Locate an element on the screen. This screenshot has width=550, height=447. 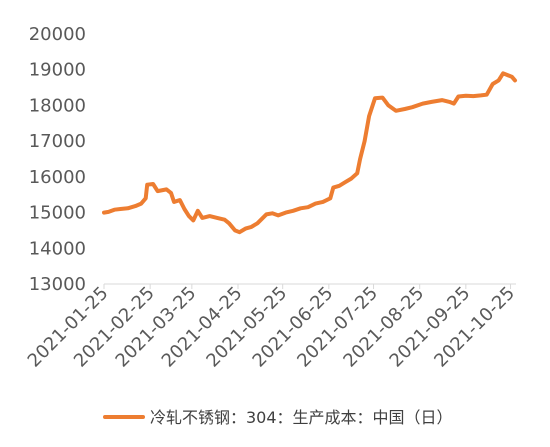
legend: 冷轧不锈钢：304：生产成本：中国（日） is located at coordinates (278, 417).